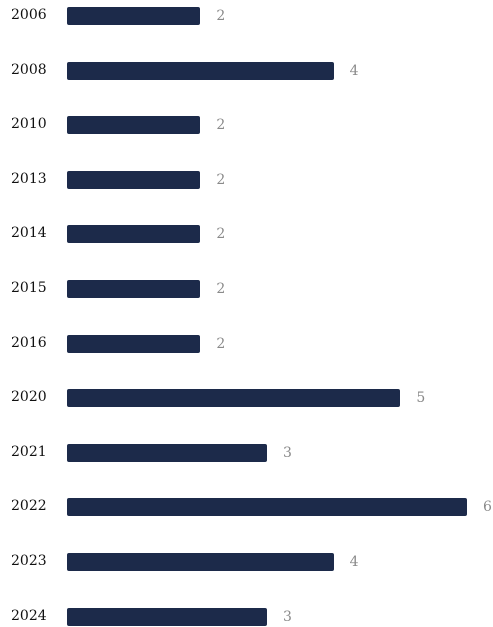 The height and width of the screenshot is (627, 493). I want to click on value-label-2023: 4, so click(354, 562).